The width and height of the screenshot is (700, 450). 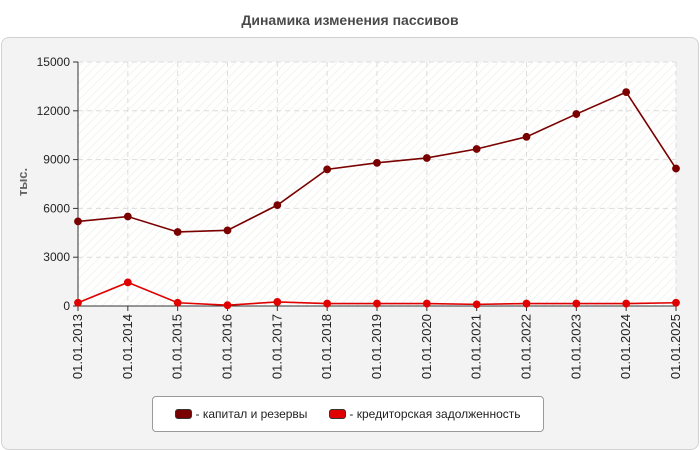 I want to click on legend-swatch-payables, so click(x=338, y=414).